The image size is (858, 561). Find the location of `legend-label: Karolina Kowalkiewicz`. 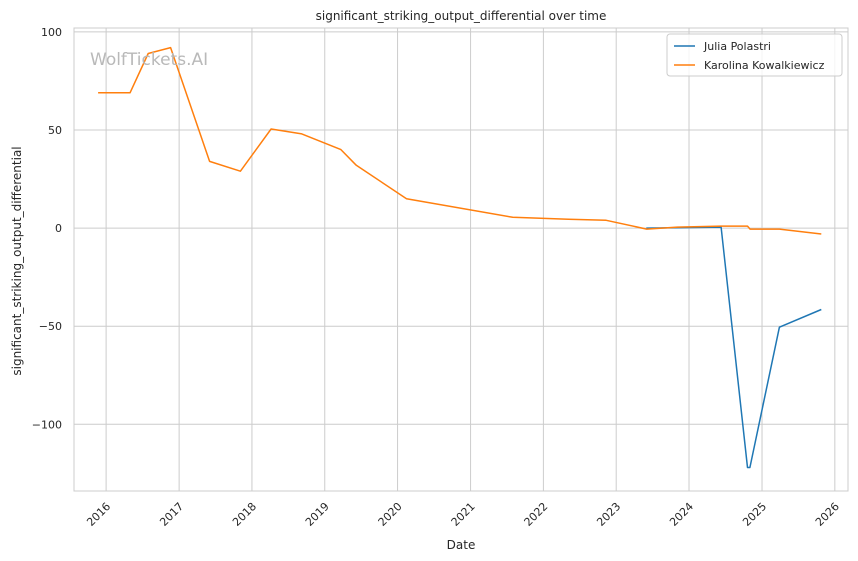

legend-label: Karolina Kowalkiewicz is located at coordinates (764, 65).